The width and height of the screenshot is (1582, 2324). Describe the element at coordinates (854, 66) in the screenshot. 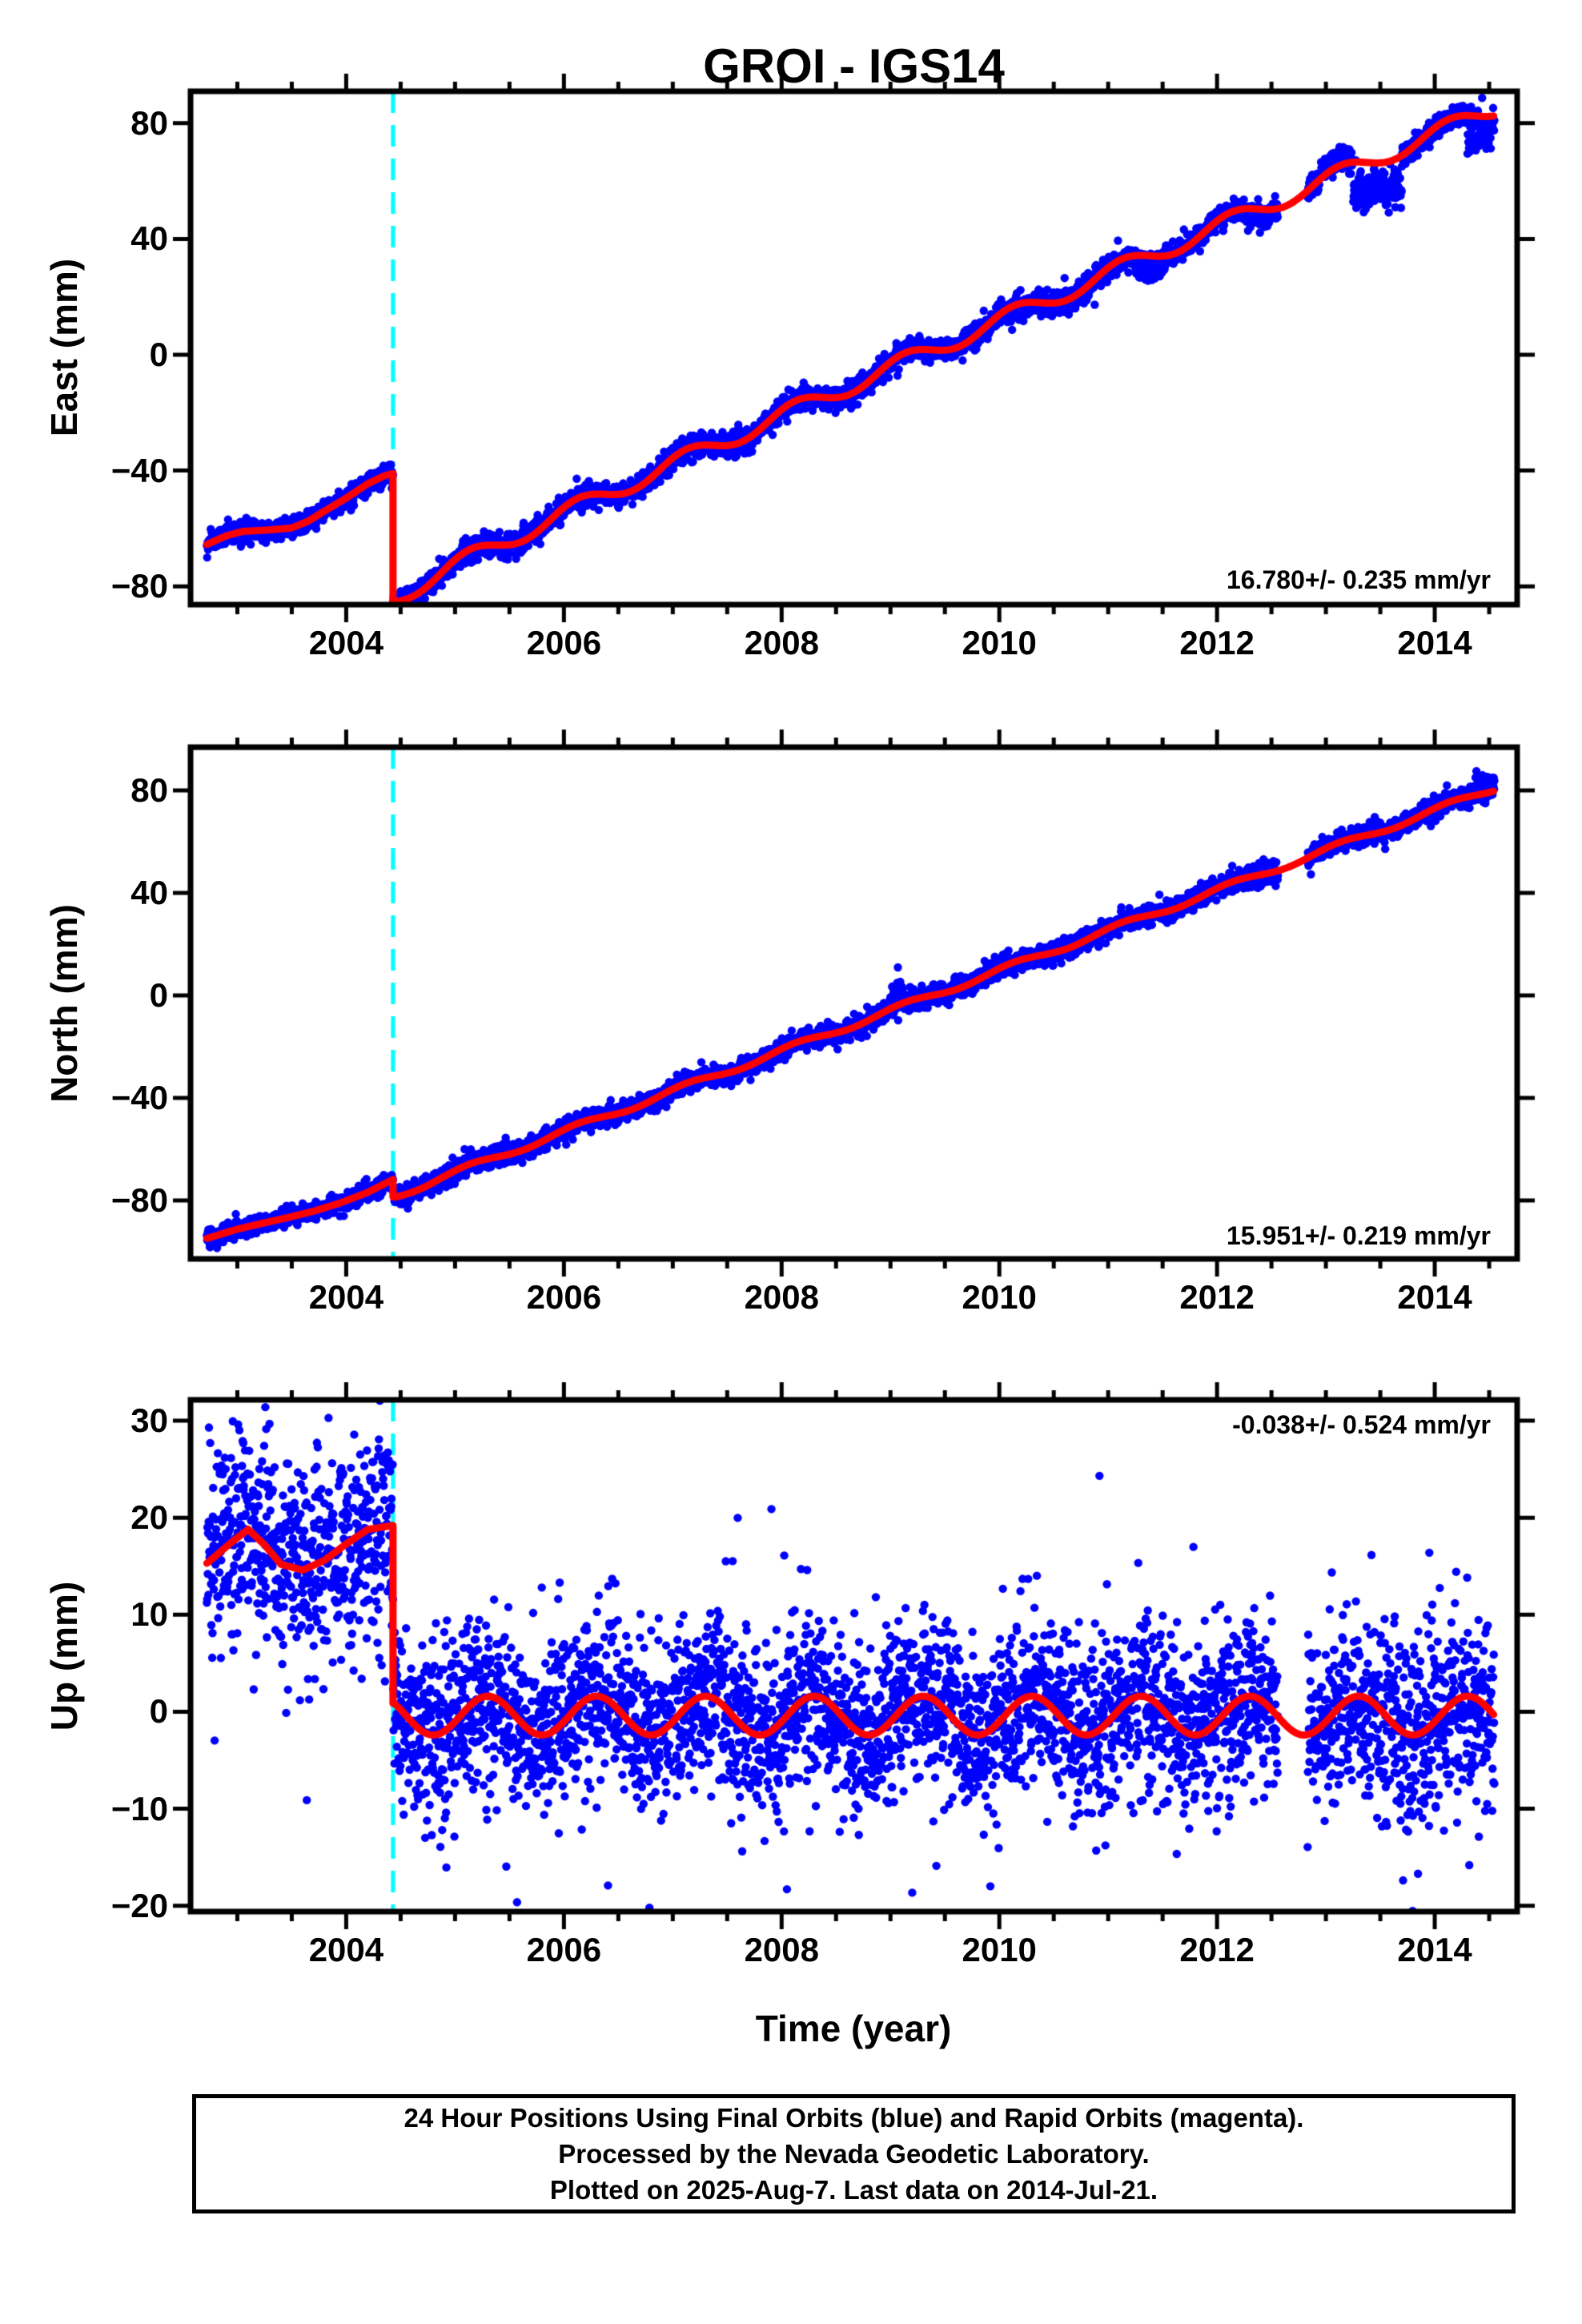

I see `page-title: GROI - IGS14` at that location.